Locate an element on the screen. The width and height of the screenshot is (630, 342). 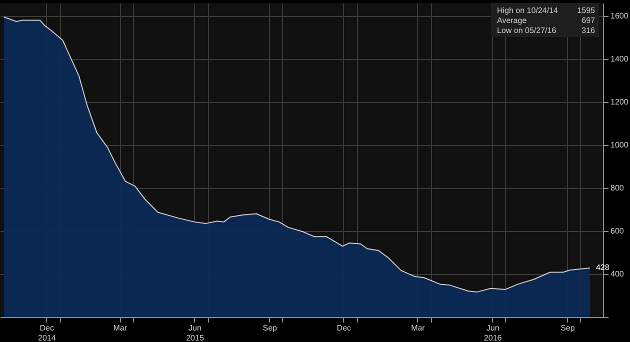
text: High on 10/24/14 1595 is located at coordinates (546, 10).